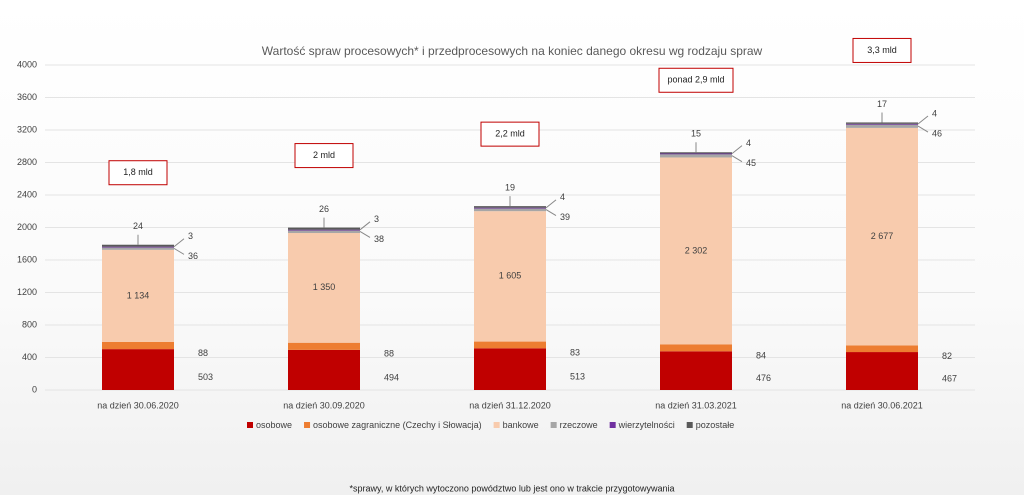 This screenshot has height=495, width=1024. I want to click on annotation: 2 mld, so click(324, 155).